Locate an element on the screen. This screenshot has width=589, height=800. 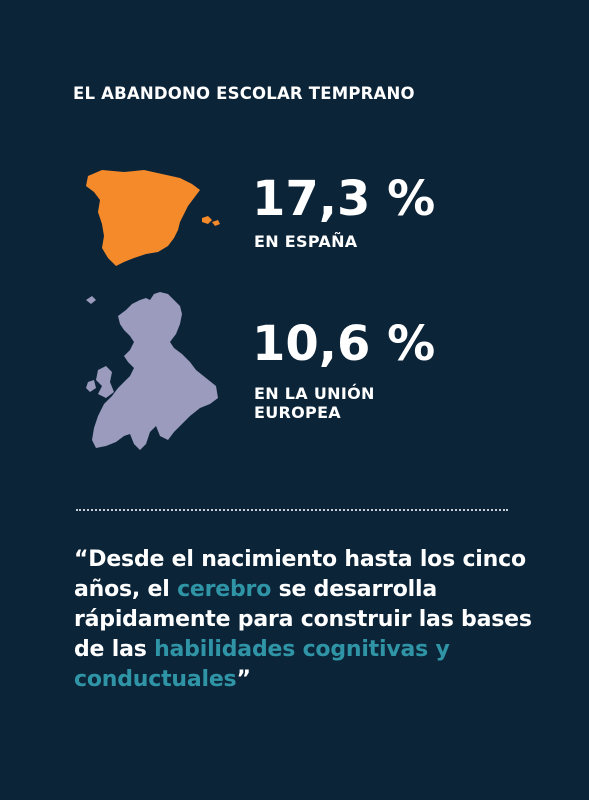
quote-close-mark: ” is located at coordinates (243, 679).